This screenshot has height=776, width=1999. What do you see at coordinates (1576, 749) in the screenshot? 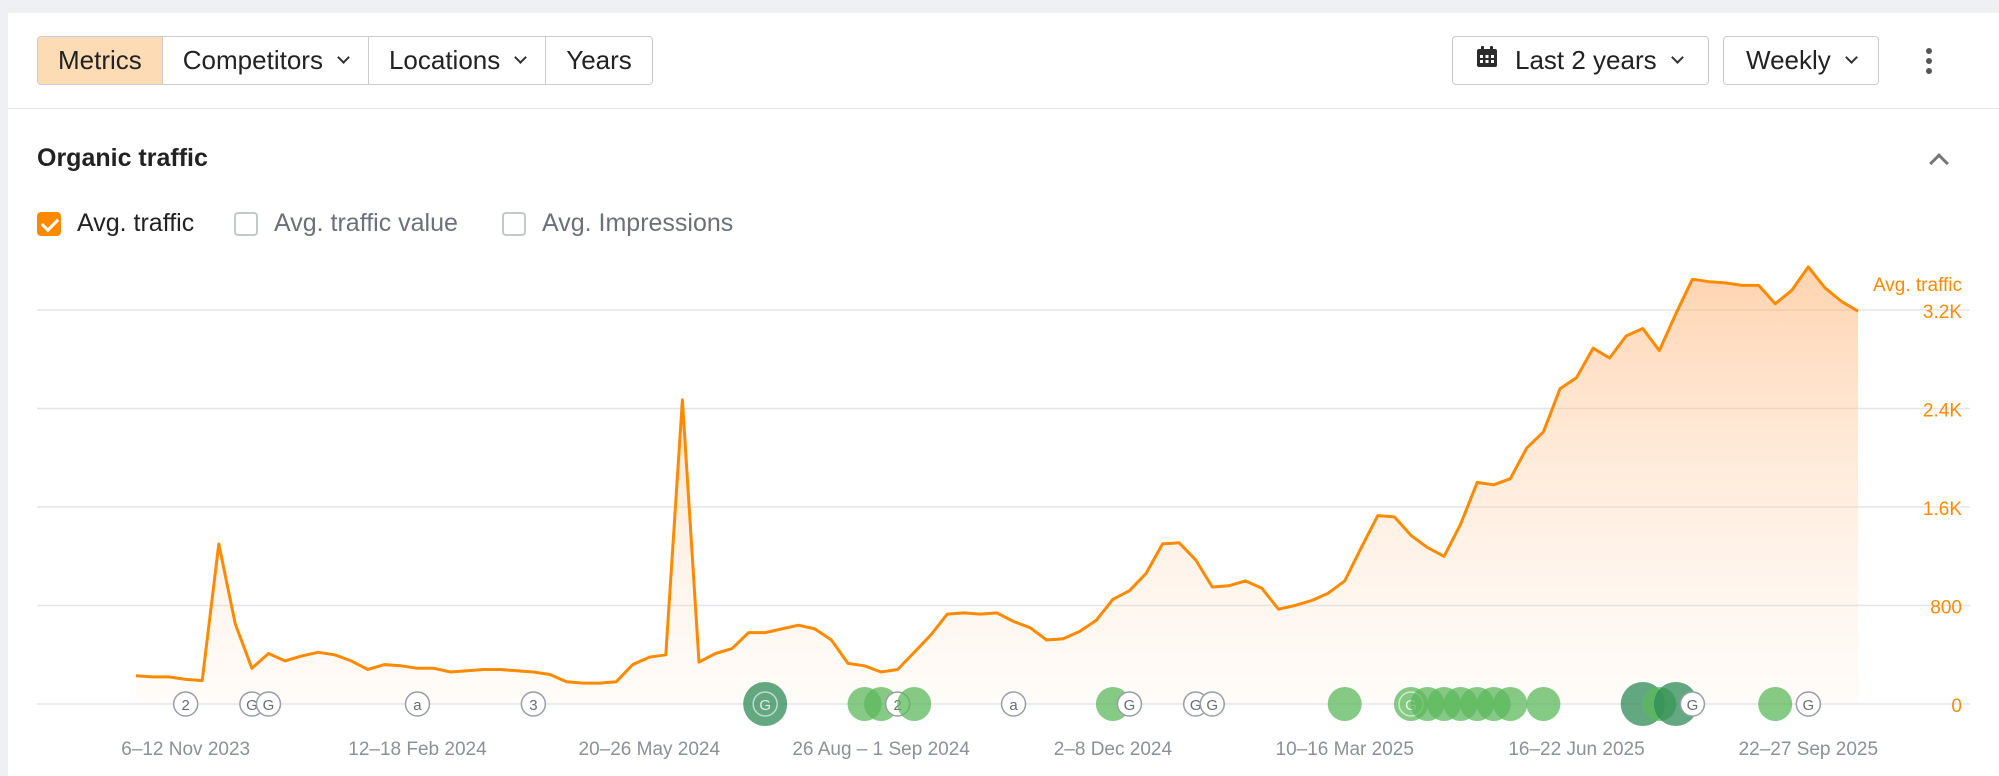
I see `x-tick-label: 16–22 Jun 2025` at bounding box center [1576, 749].